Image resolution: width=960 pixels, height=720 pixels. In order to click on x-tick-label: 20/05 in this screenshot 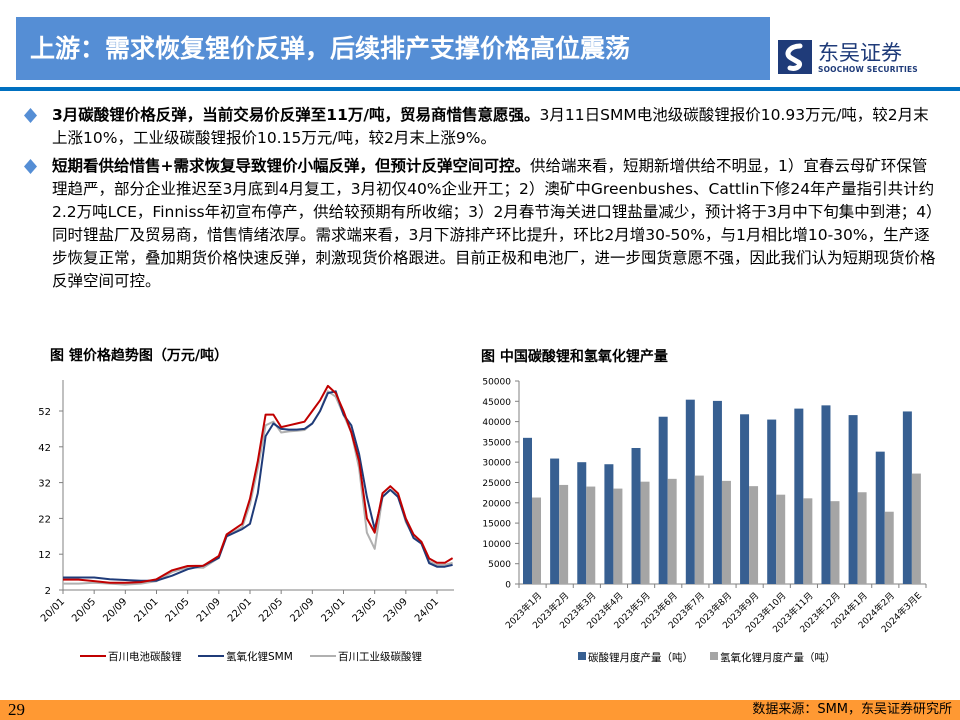, I will do `click(84, 610)`.